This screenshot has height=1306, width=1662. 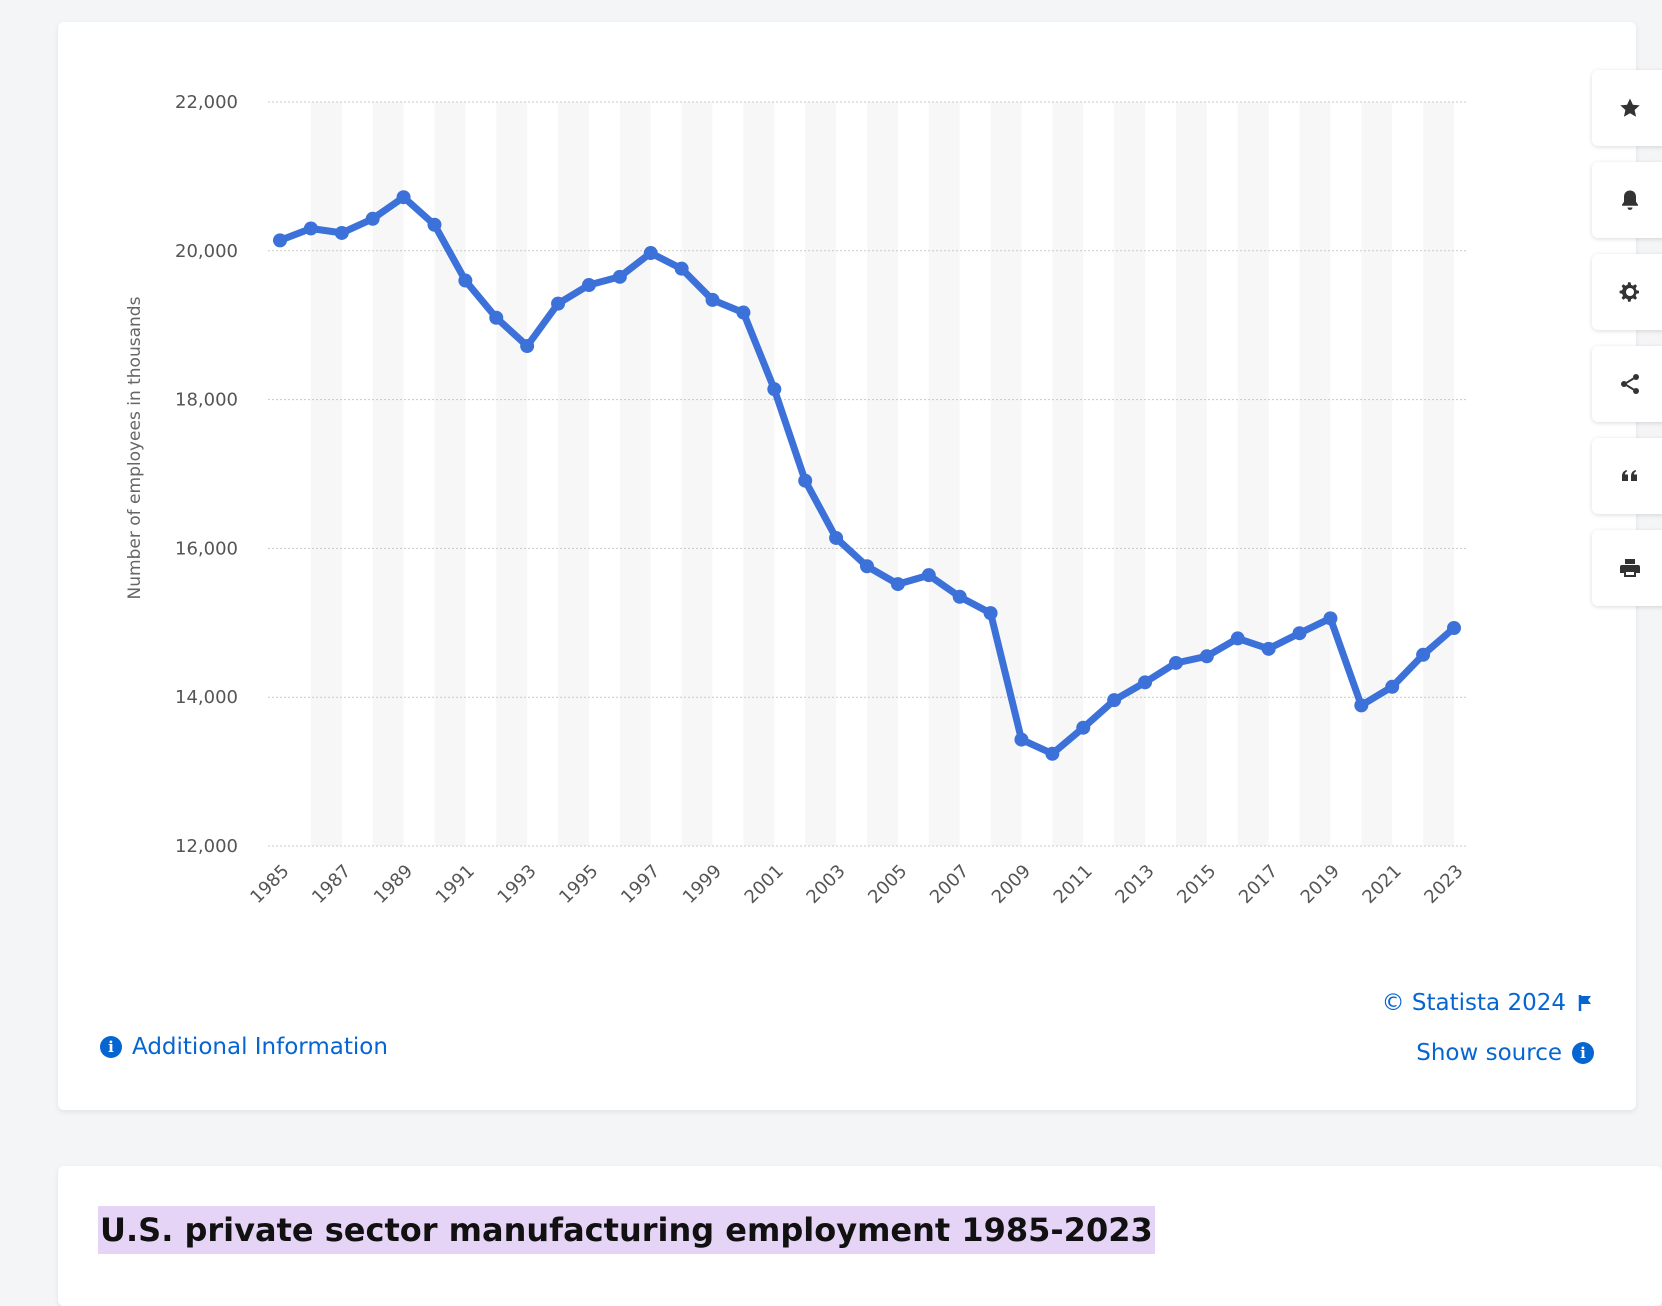 I want to click on x-tick-label: 2001, so click(x=764, y=884).